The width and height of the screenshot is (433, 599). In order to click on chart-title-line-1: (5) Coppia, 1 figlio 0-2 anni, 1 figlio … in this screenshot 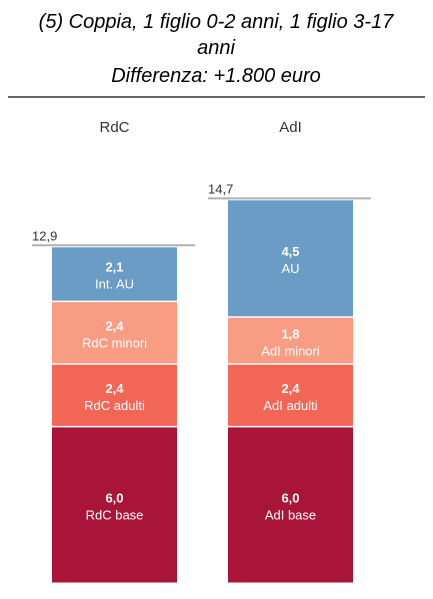, I will do `click(217, 22)`.